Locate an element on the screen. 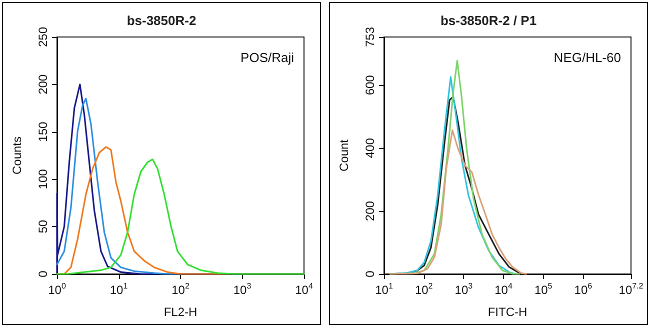  y-axis-title: Count is located at coordinates (344, 155).